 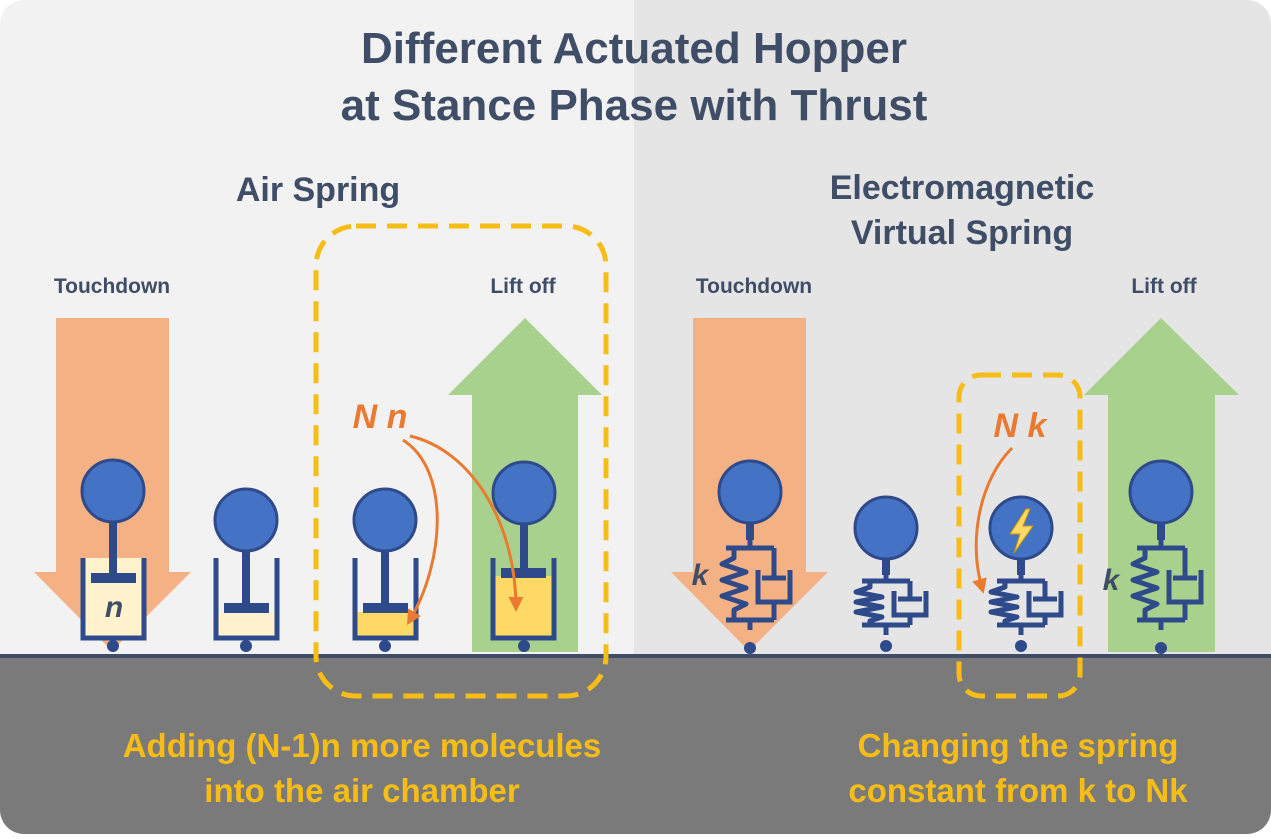 What do you see at coordinates (1164, 286) in the screenshot?
I see `right-liftoff-label: Lift off` at bounding box center [1164, 286].